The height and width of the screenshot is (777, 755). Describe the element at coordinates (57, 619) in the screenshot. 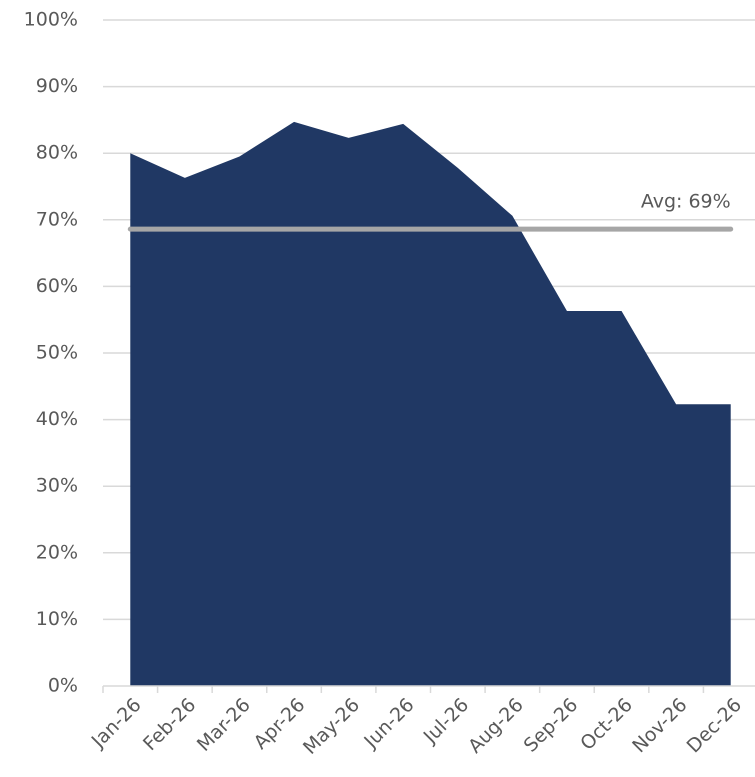

I see `y-tick-label: 10%` at that location.